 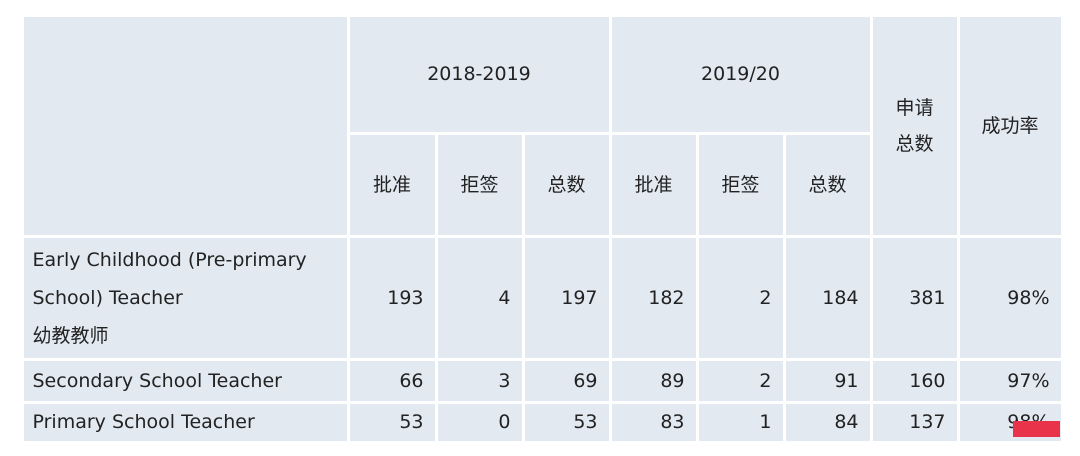 I want to click on rate-header-label: 成功率, so click(x=1010, y=125).